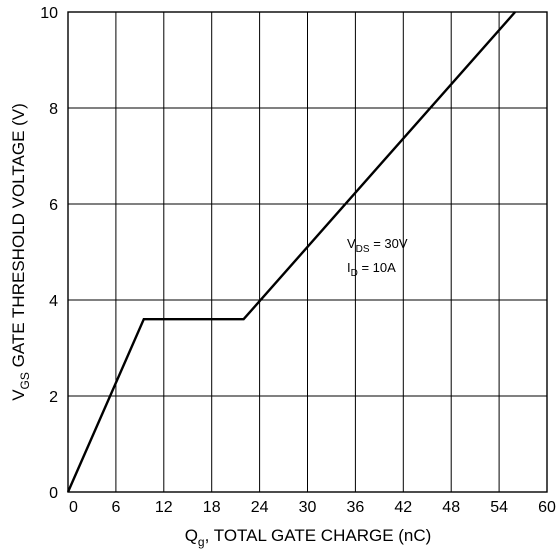  I want to click on y-tick-label-2: 4, so click(53, 301).